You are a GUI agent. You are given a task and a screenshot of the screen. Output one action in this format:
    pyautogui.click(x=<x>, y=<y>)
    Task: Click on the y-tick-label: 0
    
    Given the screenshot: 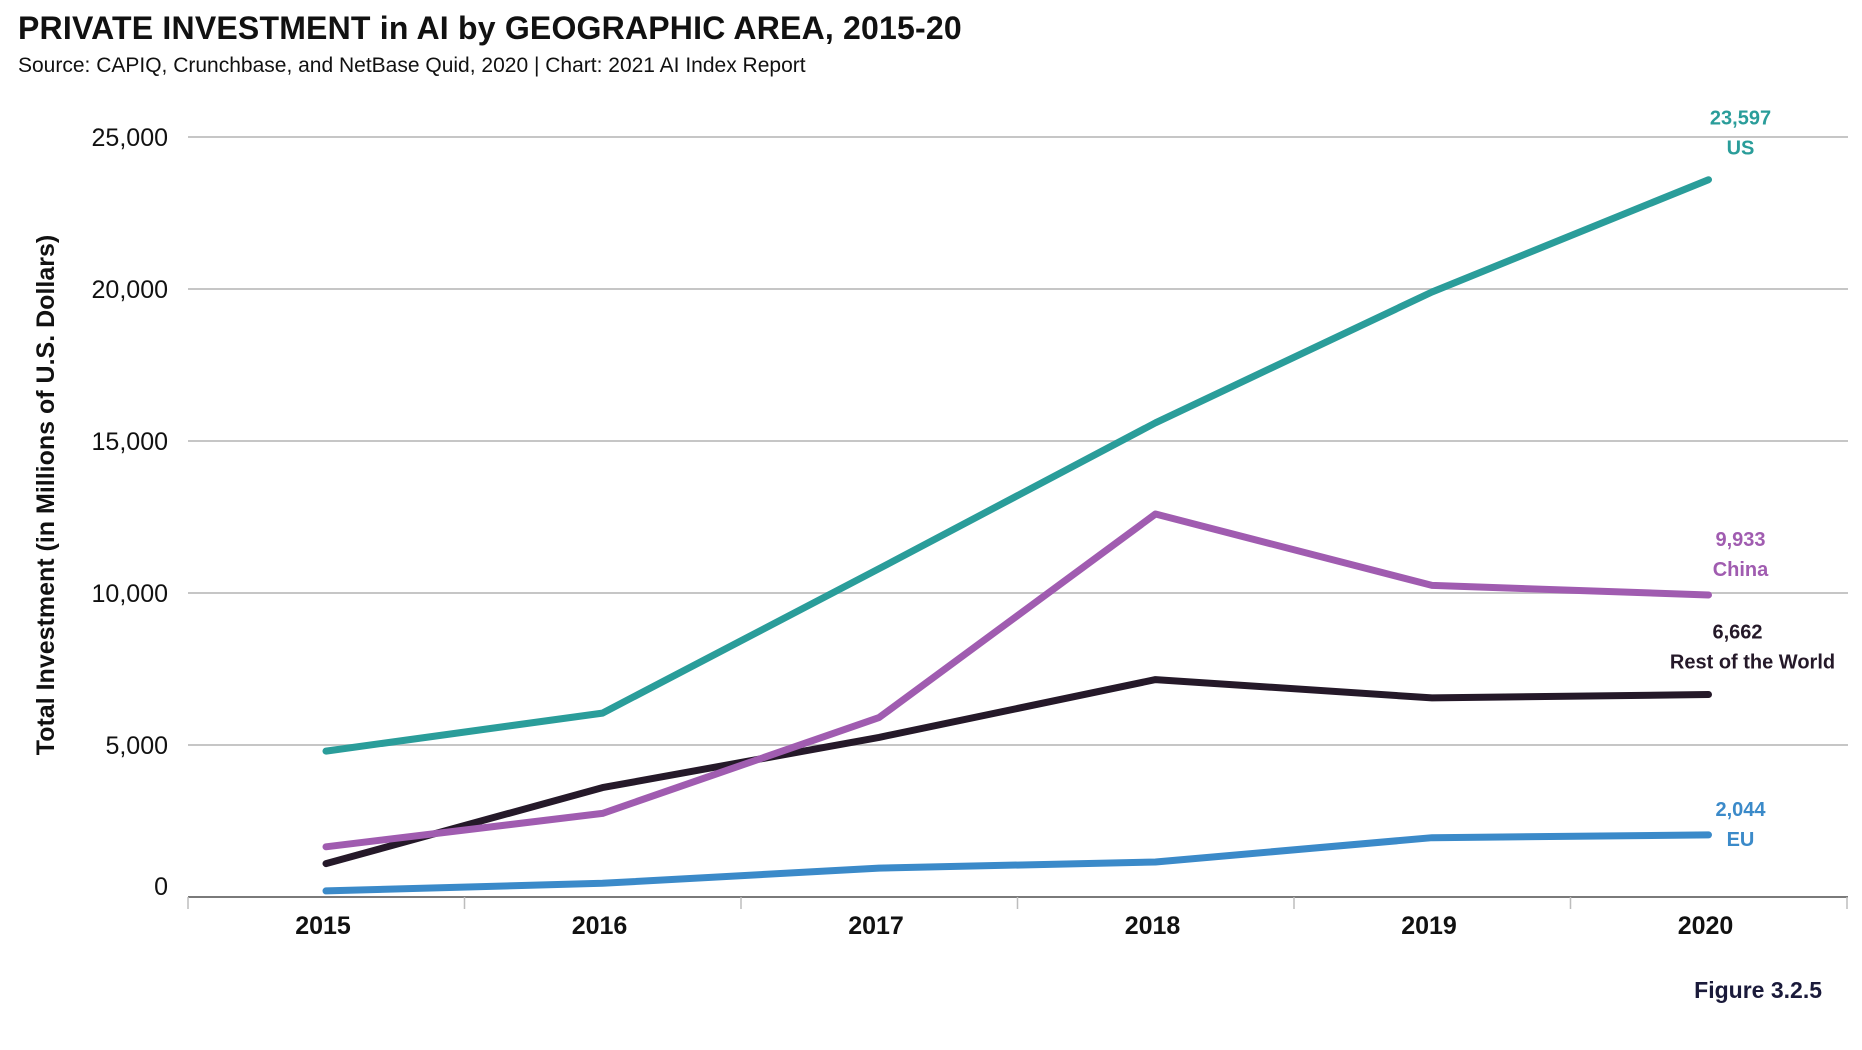 What is the action you would take?
    pyautogui.click(x=161, y=887)
    